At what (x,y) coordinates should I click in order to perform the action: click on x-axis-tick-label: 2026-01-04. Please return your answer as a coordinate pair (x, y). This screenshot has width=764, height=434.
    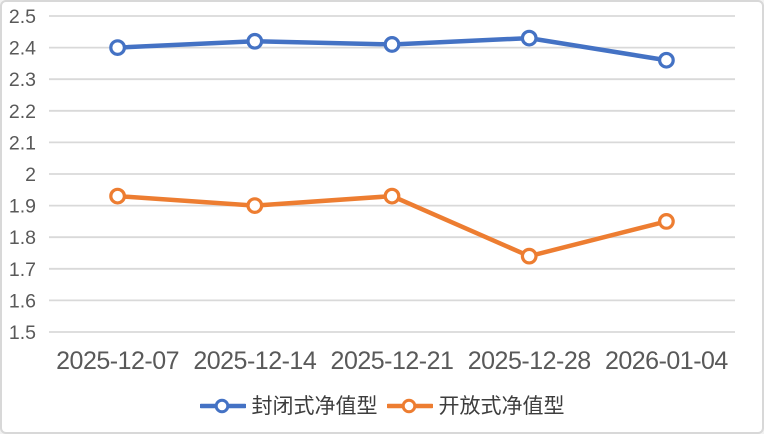
    Looking at the image, I should click on (666, 361).